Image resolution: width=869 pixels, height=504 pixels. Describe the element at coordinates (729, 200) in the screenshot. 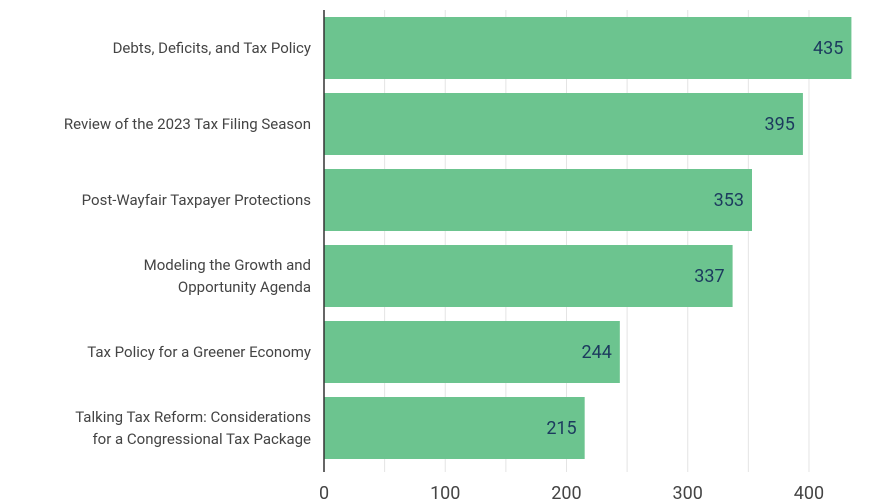

I see `value-label: 353` at that location.